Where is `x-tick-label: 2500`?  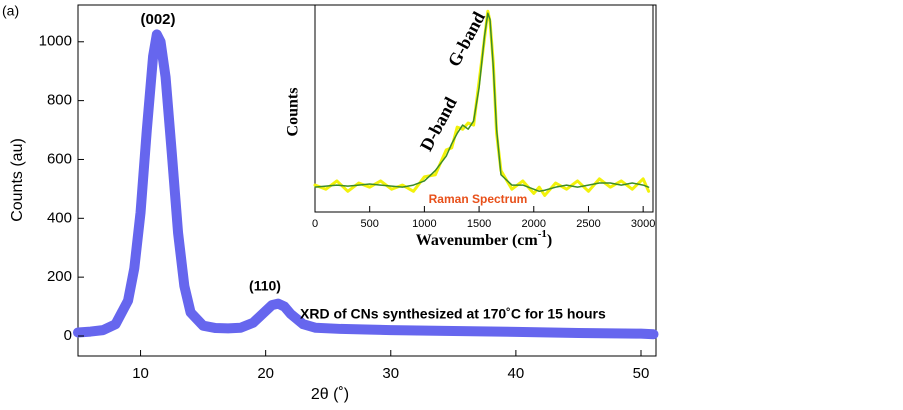
x-tick-label: 2500 is located at coordinates (588, 224).